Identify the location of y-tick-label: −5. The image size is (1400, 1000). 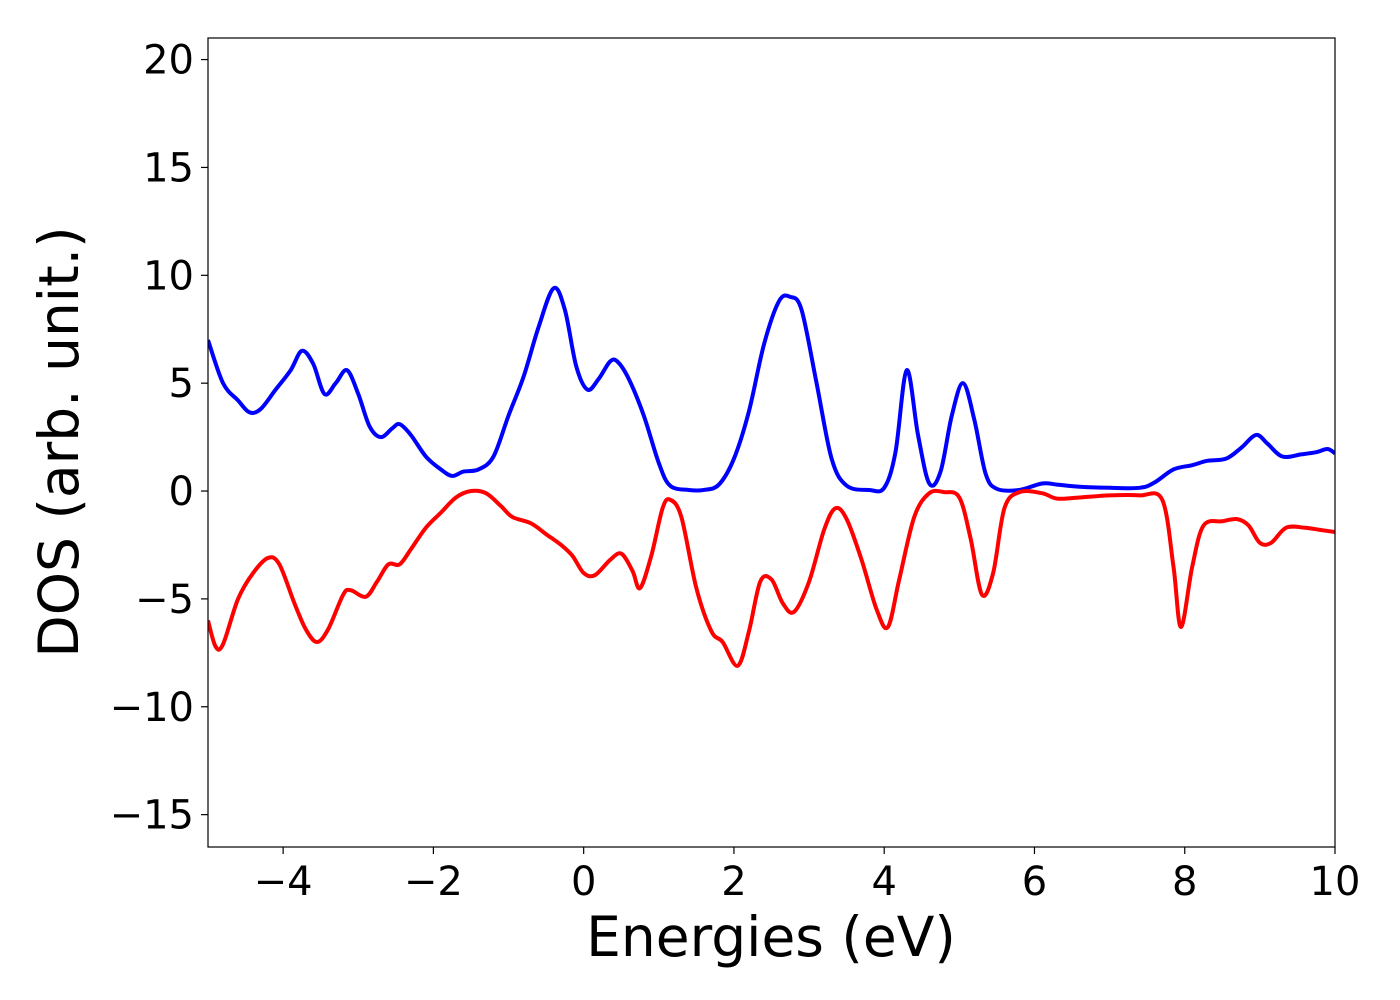
(164, 600).